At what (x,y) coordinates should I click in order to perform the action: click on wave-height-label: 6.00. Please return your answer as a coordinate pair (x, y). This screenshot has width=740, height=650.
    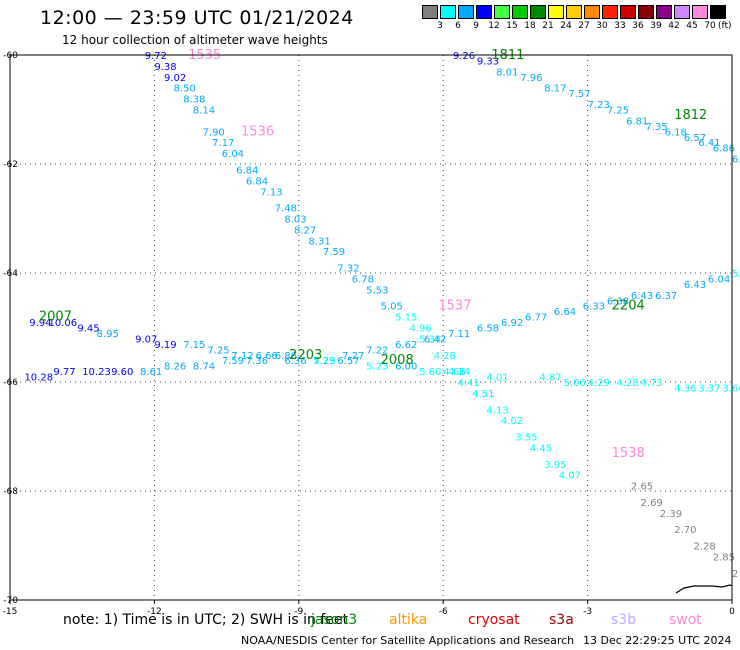
    Looking at the image, I should click on (406, 367).